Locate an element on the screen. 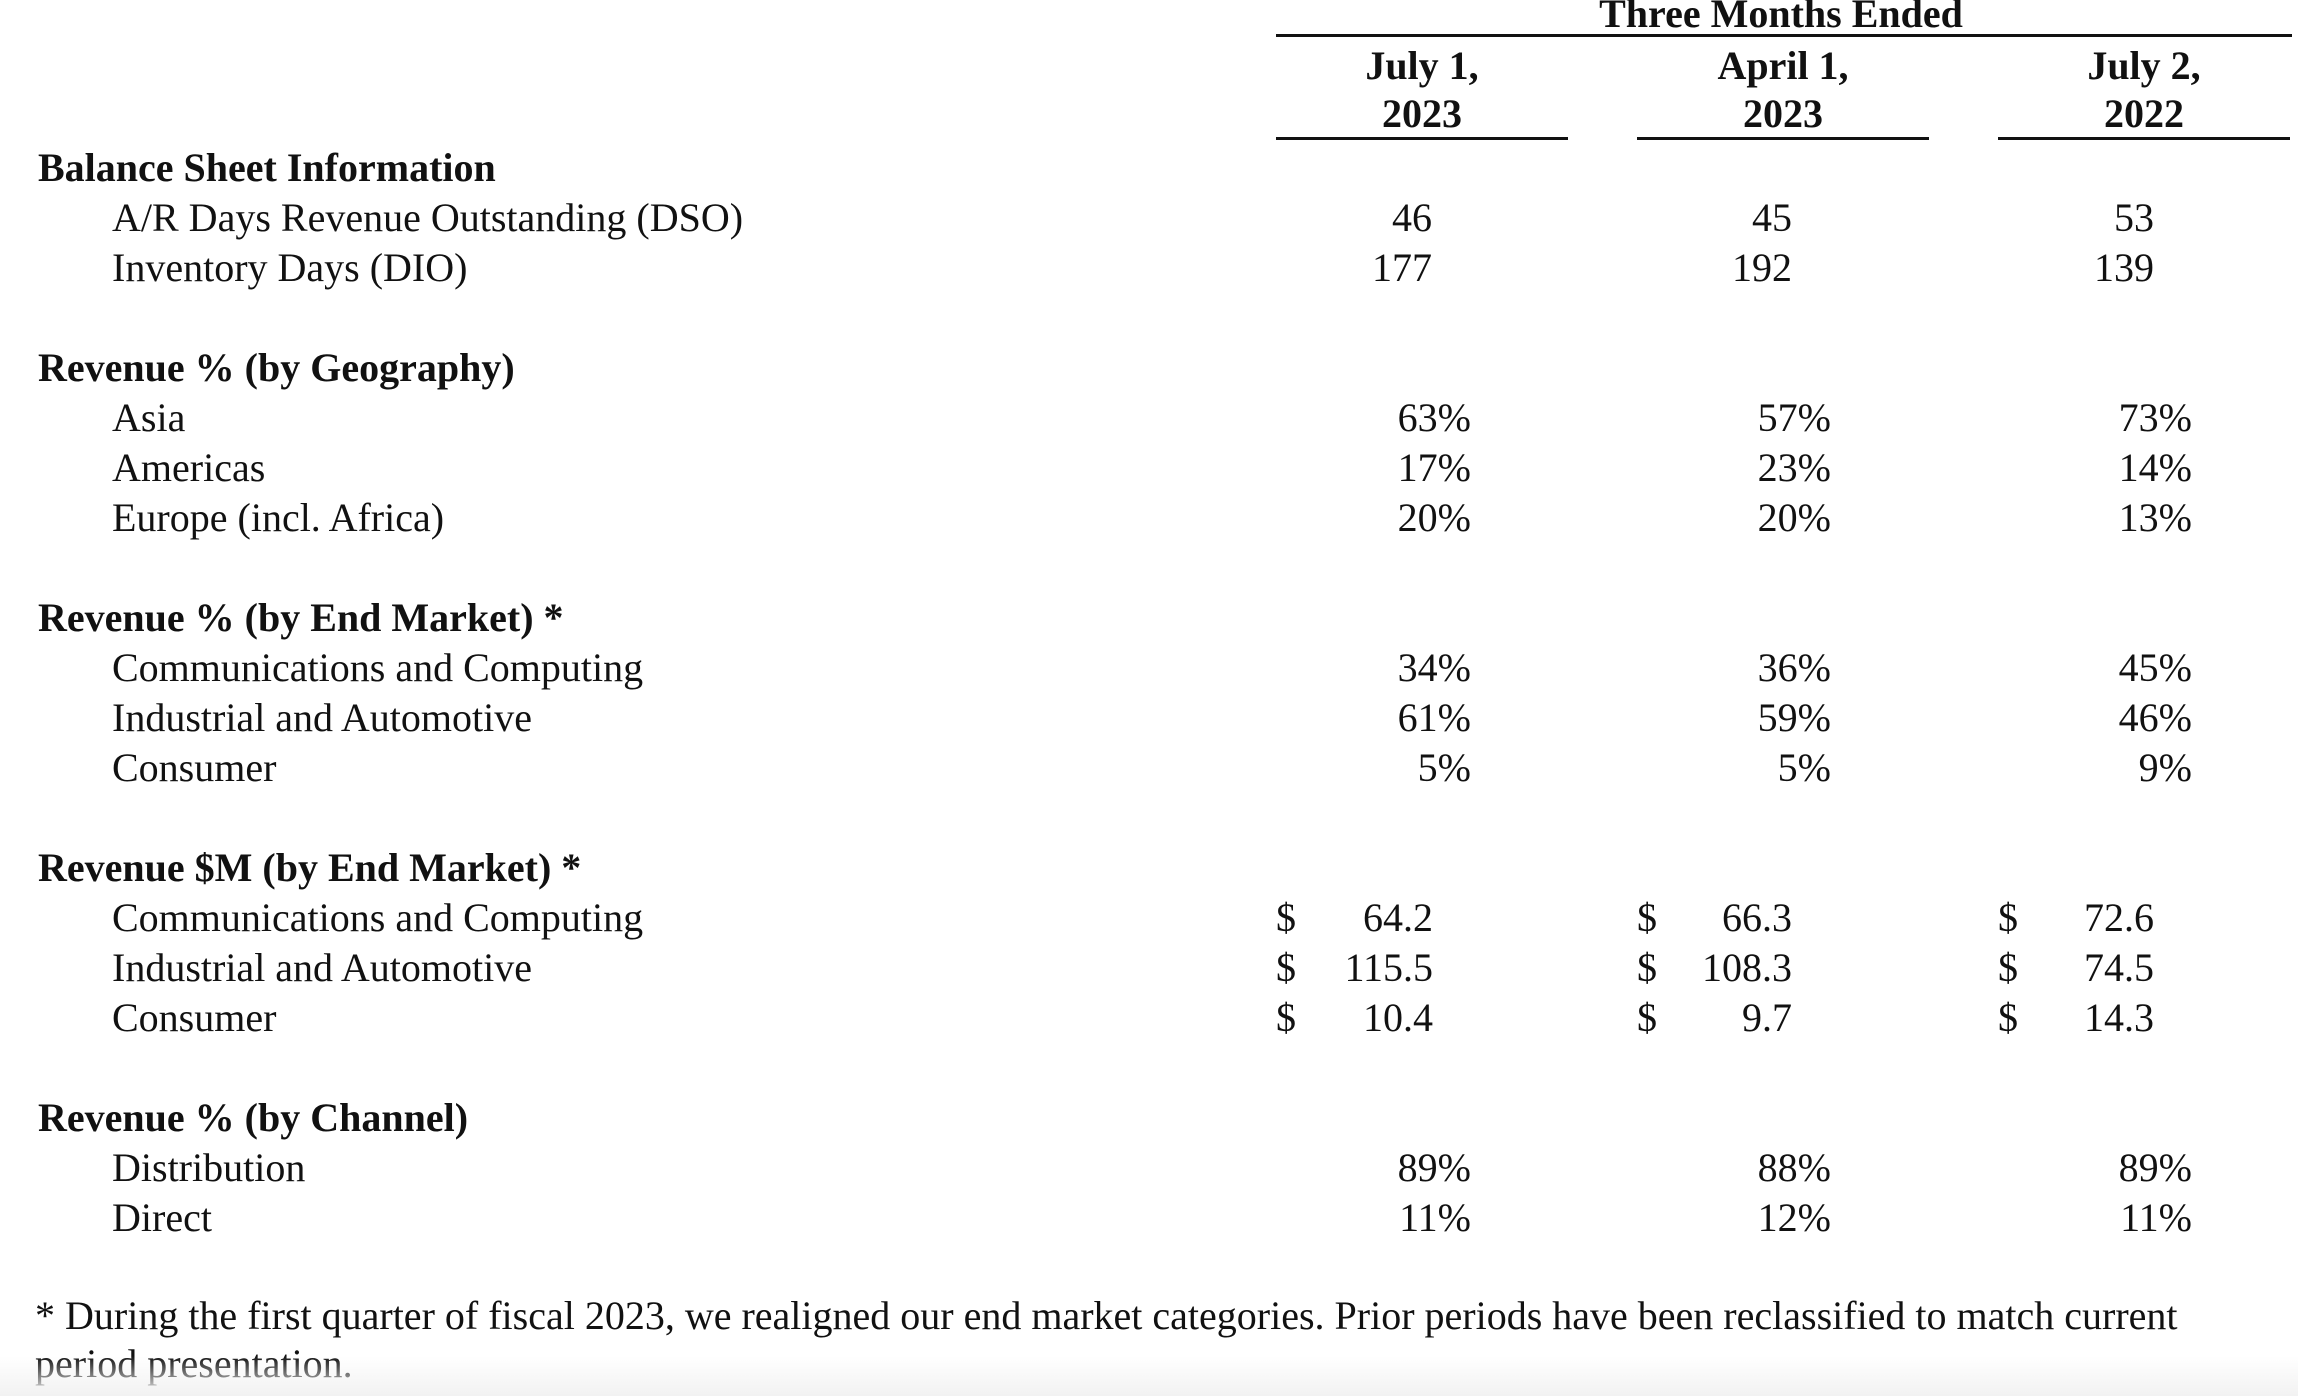  cell-americas-col2: 23% is located at coordinates (1794, 467).